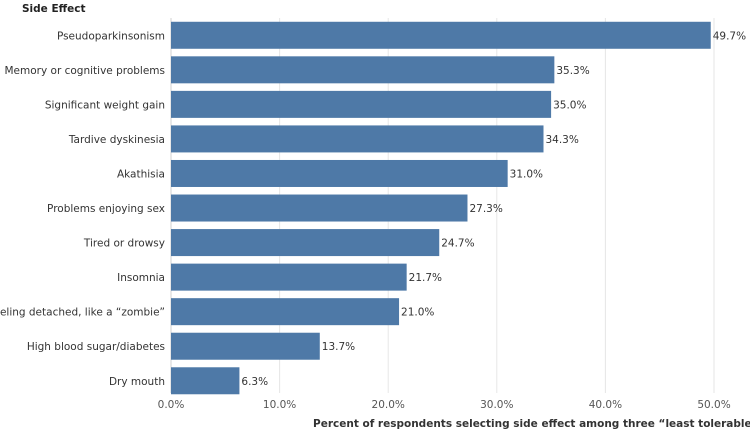 The width and height of the screenshot is (750, 433). Describe the element at coordinates (485, 209) in the screenshot. I see `value-label: 27.3%` at that location.